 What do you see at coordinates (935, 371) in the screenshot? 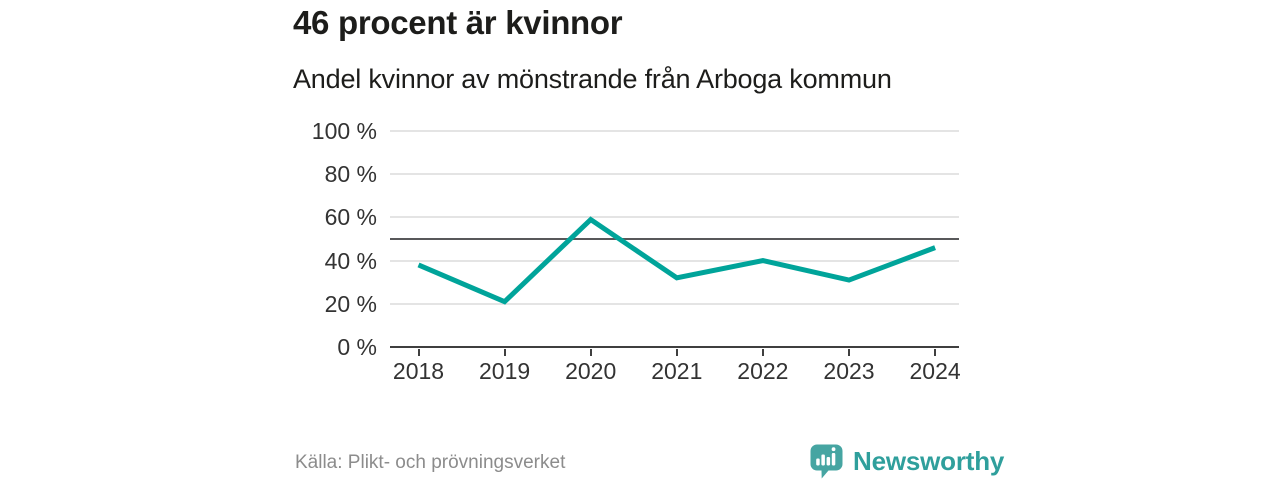
I see `x-axis-label: 2024` at bounding box center [935, 371].